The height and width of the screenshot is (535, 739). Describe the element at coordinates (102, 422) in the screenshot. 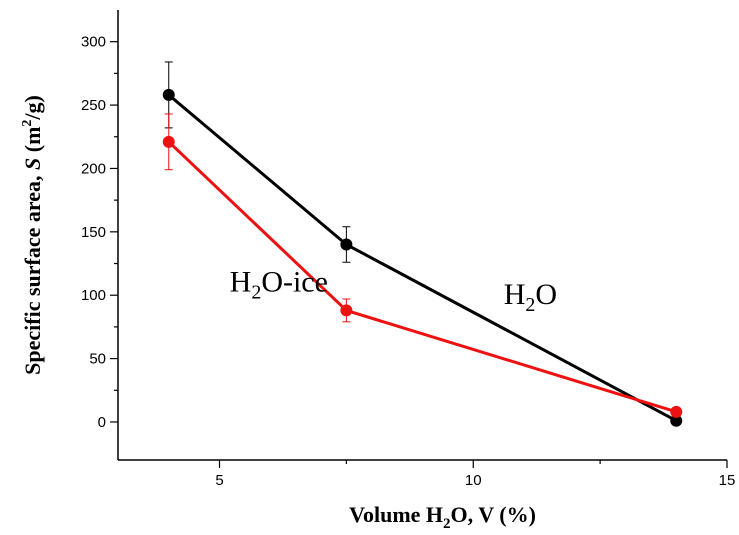

I see `y-tick-label: 0` at that location.